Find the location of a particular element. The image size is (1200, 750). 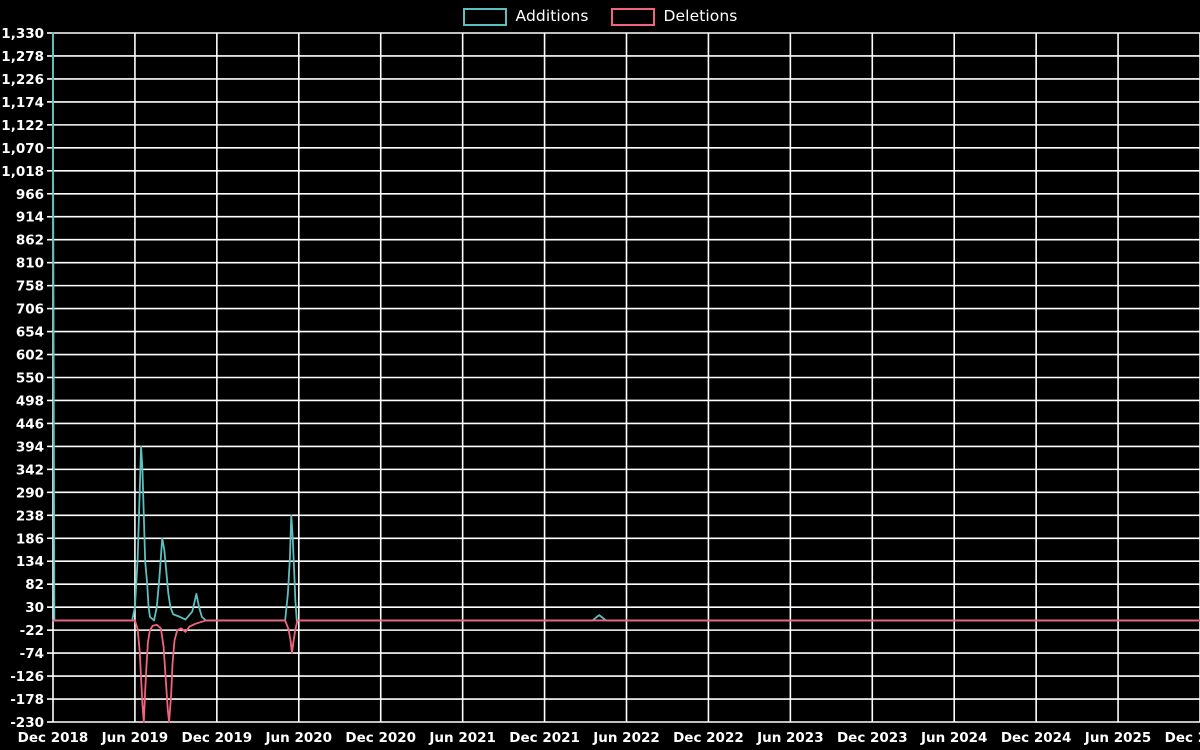

ytick-label: 1,070 is located at coordinates (22, 149).